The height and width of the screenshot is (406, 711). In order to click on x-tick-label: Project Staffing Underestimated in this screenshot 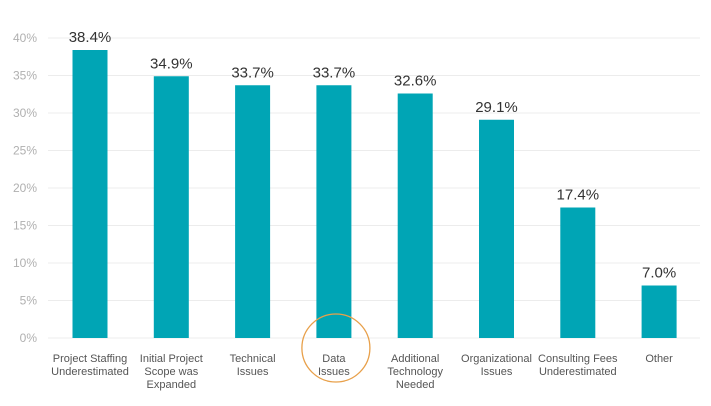, I will do `click(90, 365)`.